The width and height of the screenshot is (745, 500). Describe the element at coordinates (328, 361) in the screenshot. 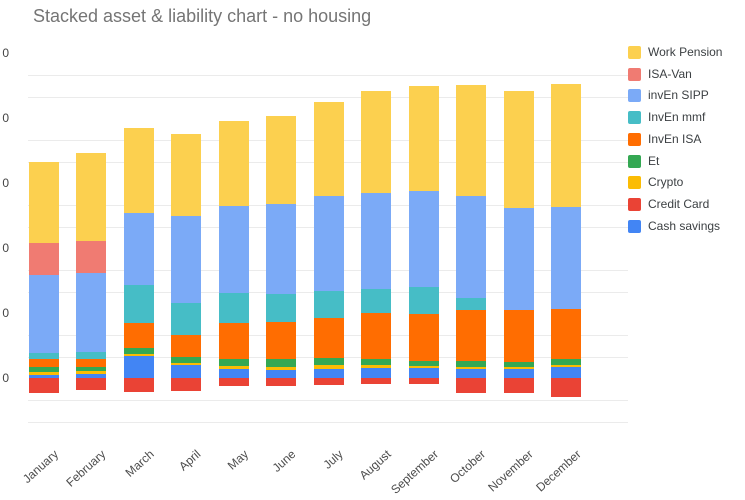

I see `bar-segment-et-july` at that location.